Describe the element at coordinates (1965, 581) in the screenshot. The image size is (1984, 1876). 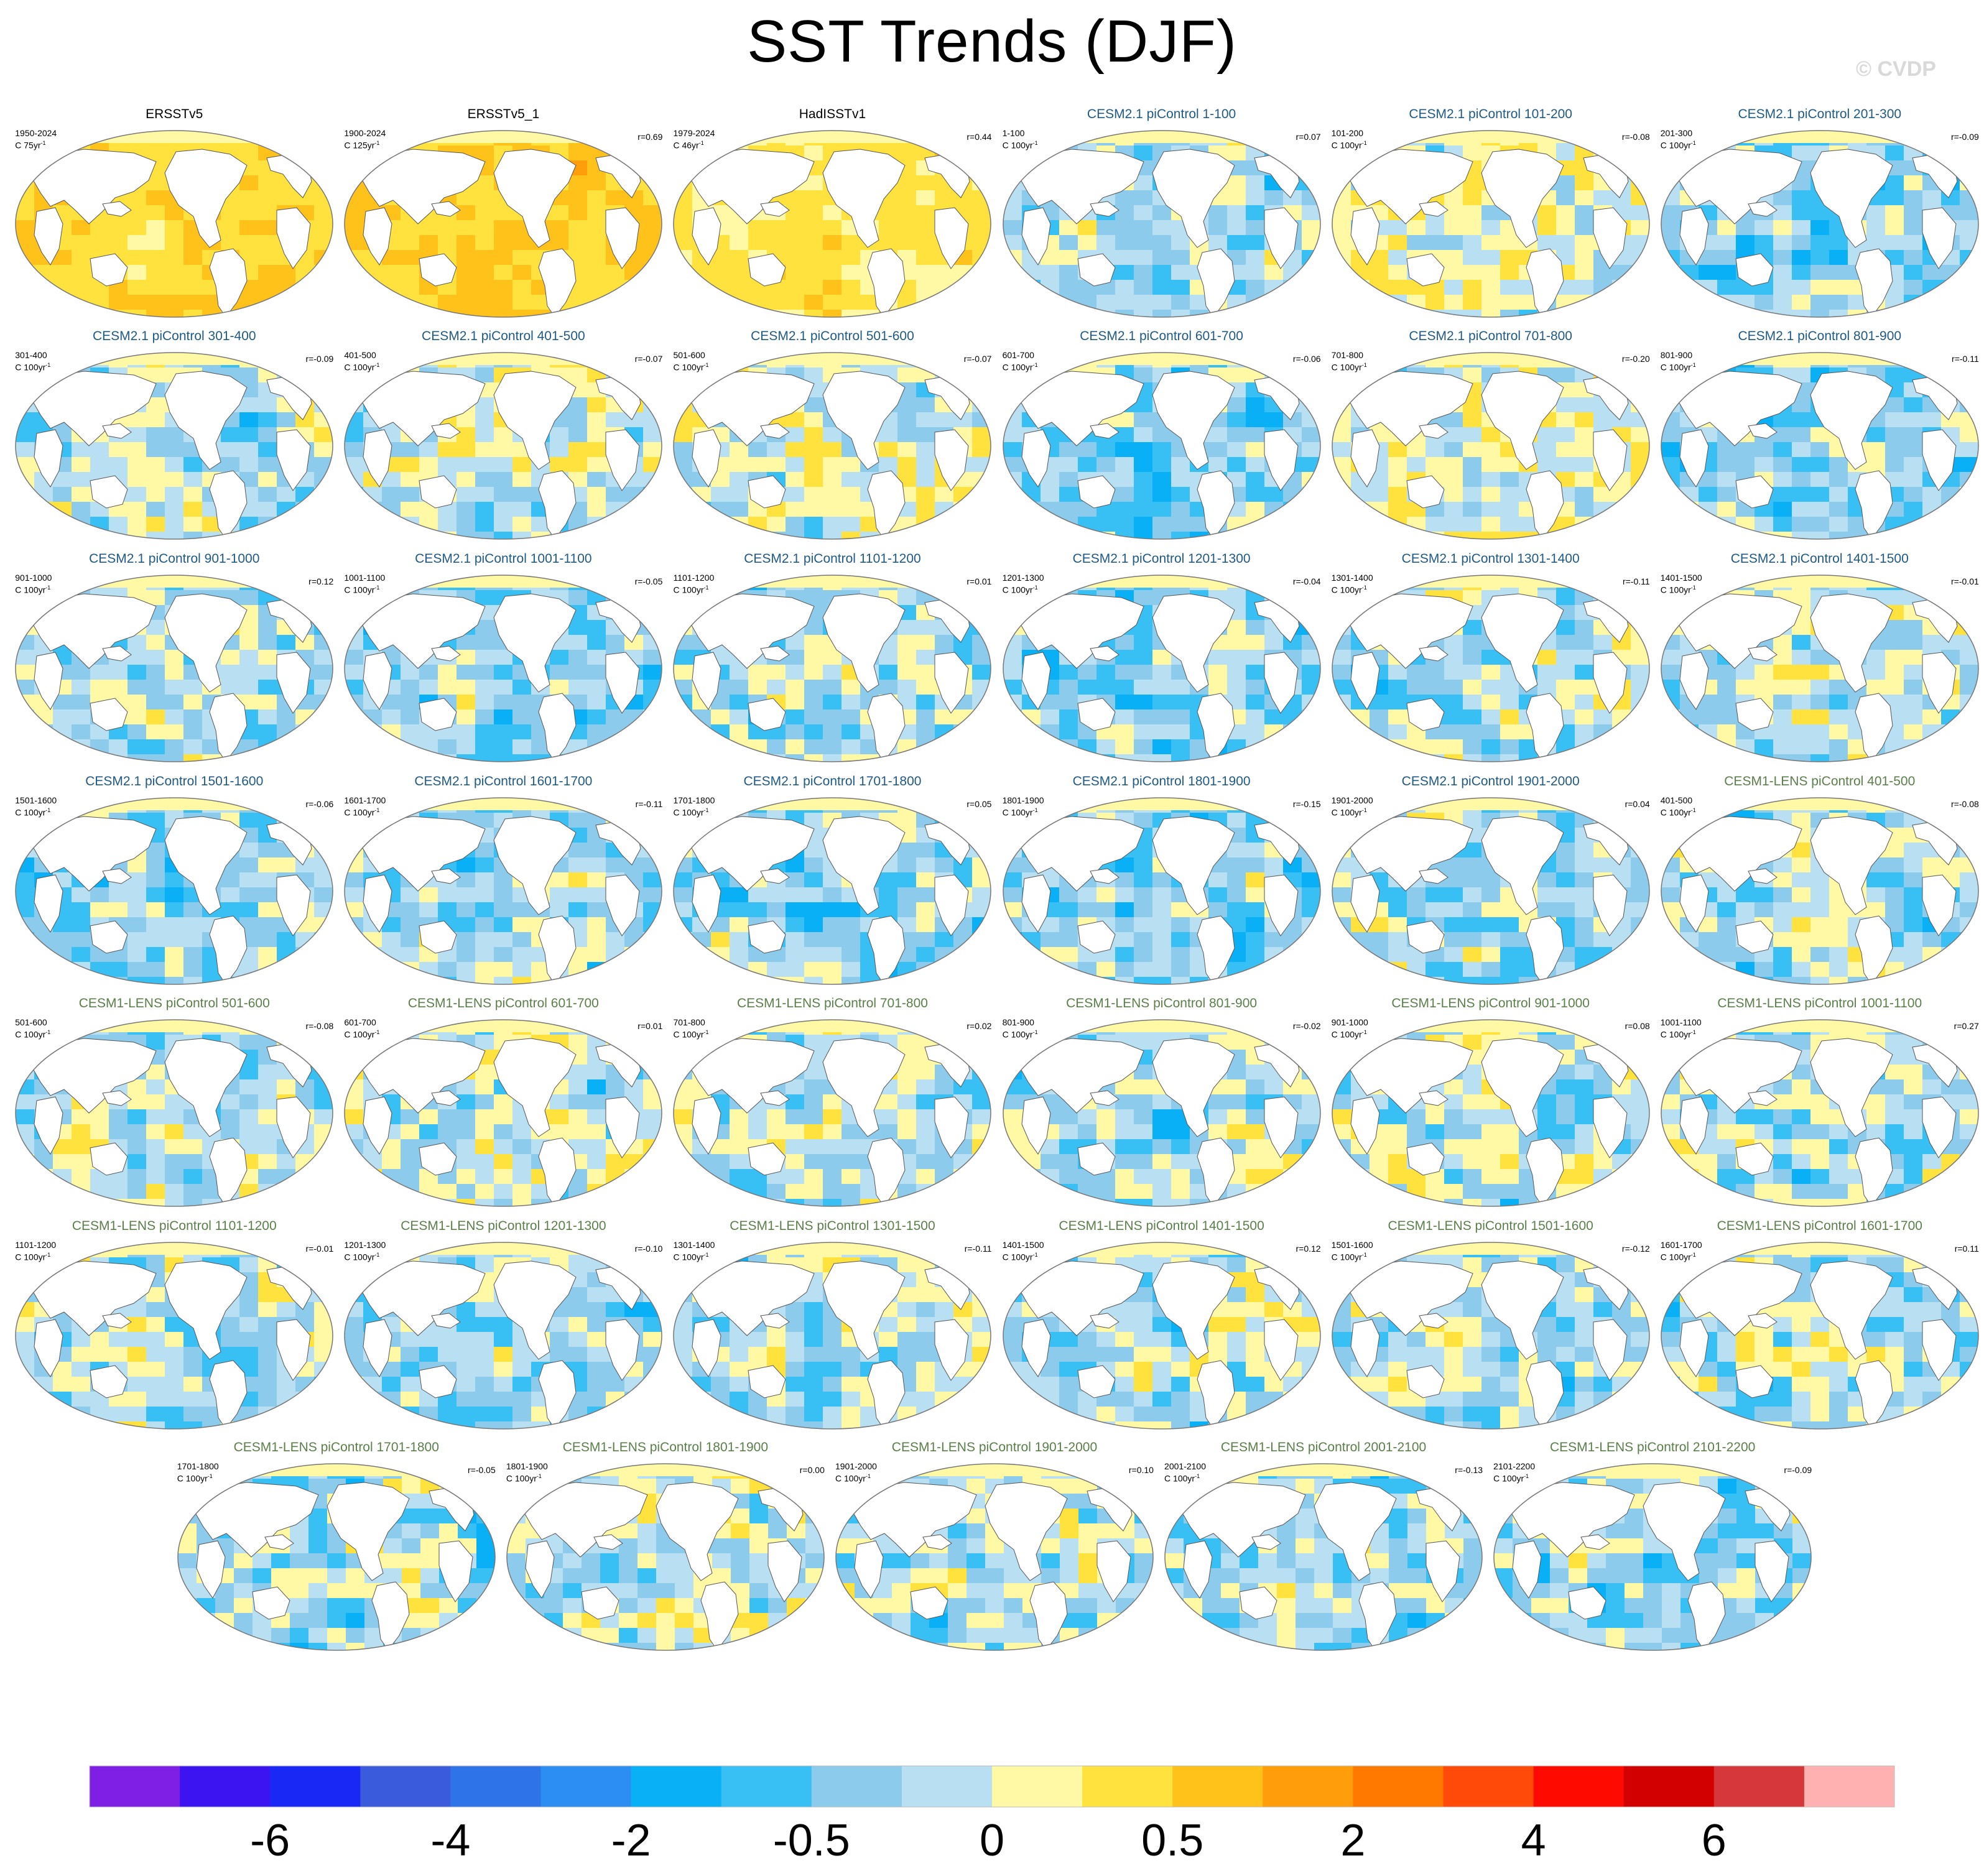
I see `panel-pattern-correlation: r=-0.01` at that location.